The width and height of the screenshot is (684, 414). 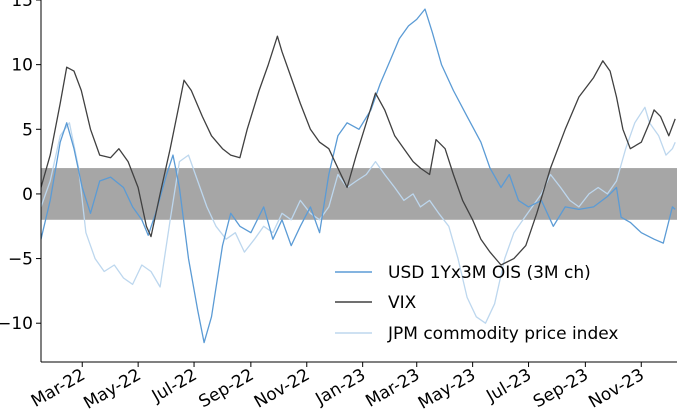 I want to click on x-tick-label: Jul-22, so click(x=174, y=386).